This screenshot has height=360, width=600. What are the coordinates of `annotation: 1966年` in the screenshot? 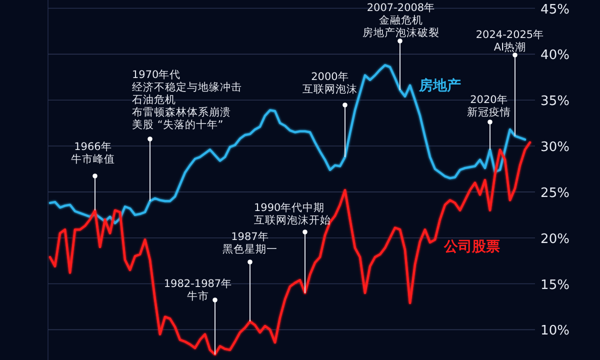 It's located at (93, 147).